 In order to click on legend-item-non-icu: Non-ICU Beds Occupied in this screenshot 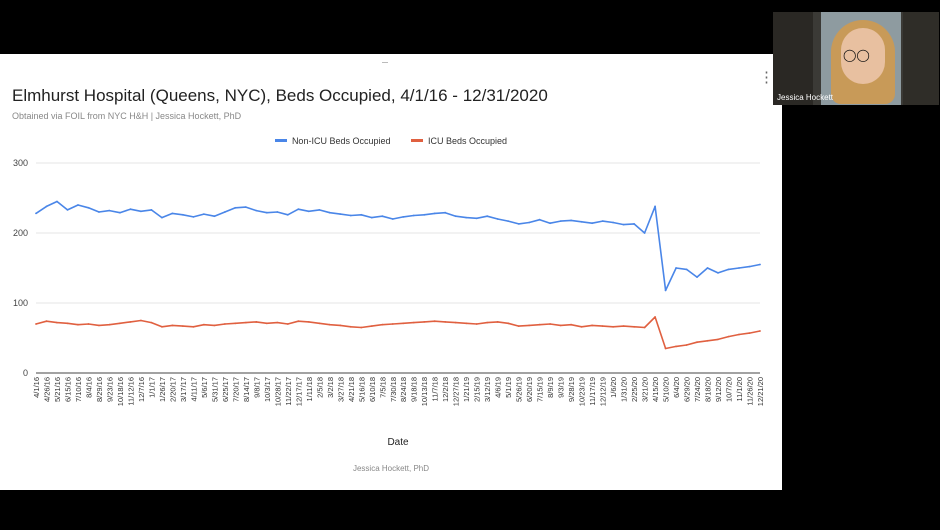, I will do `click(332, 141)`.